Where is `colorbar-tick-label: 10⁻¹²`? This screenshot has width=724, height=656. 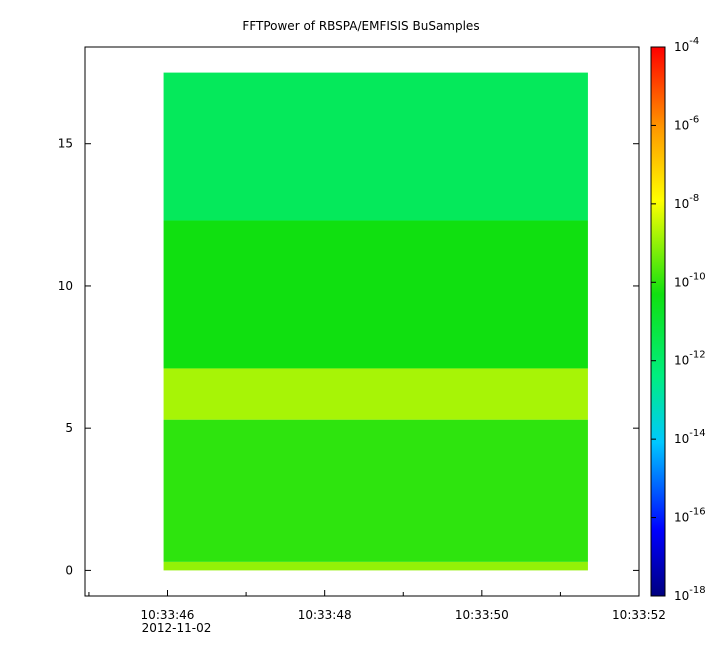
colorbar-tick-label: 10⁻¹² is located at coordinates (690, 359).